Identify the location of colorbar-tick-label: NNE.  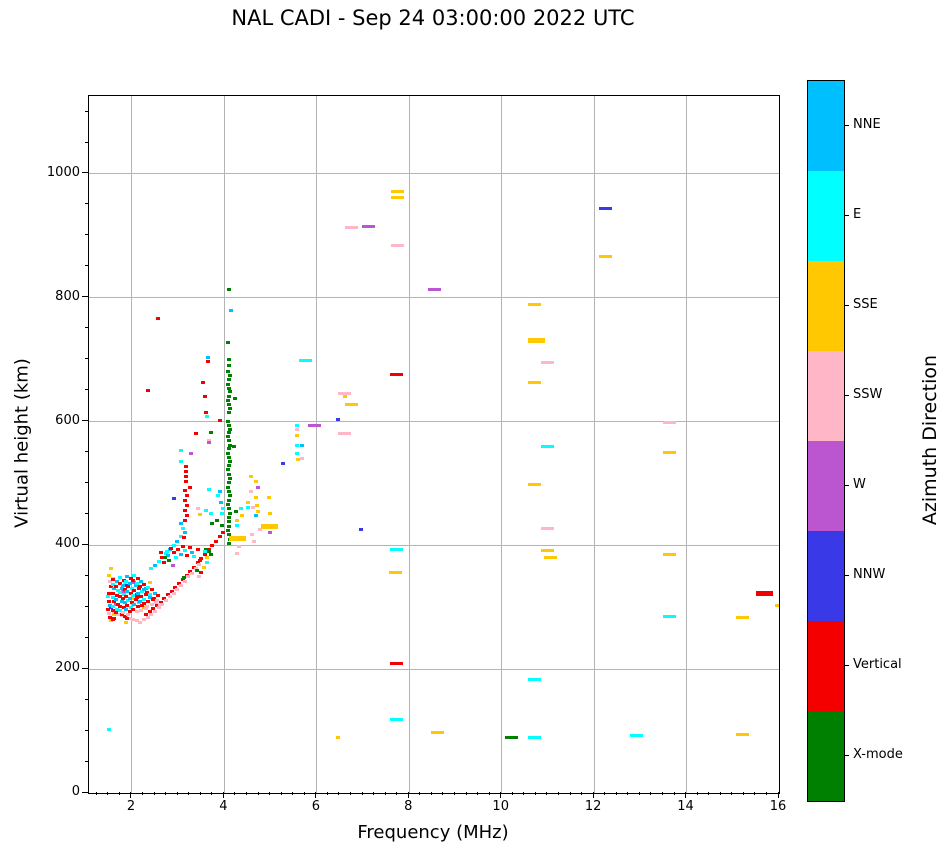
(867, 124).